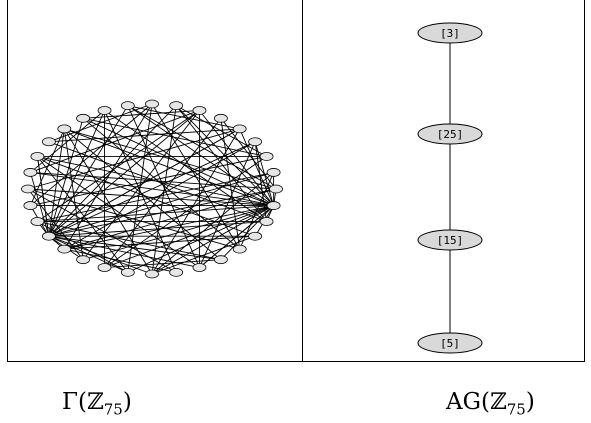 This screenshot has height=423, width=591. I want to click on path-node-3-label: [15], so click(450, 240).